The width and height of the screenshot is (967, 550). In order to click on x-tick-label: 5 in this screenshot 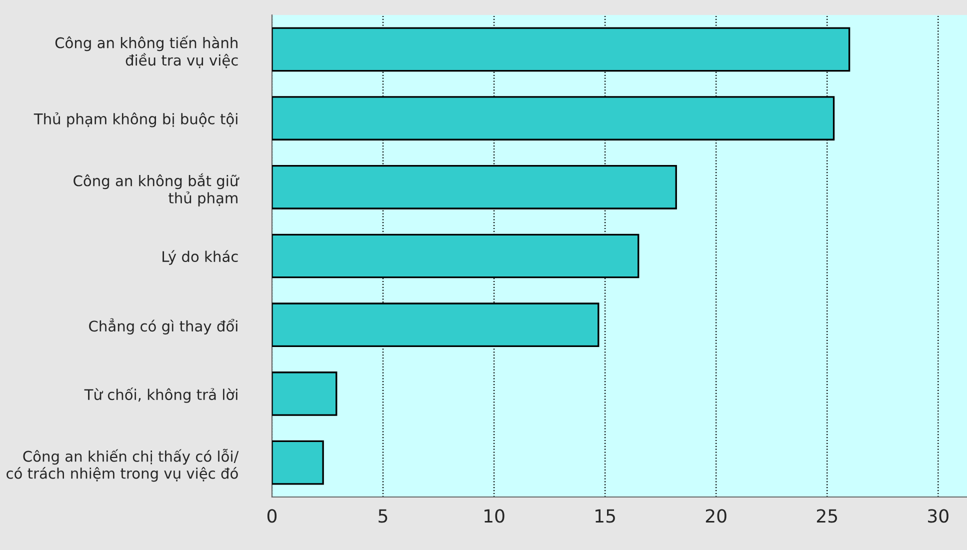, I will do `click(383, 516)`.